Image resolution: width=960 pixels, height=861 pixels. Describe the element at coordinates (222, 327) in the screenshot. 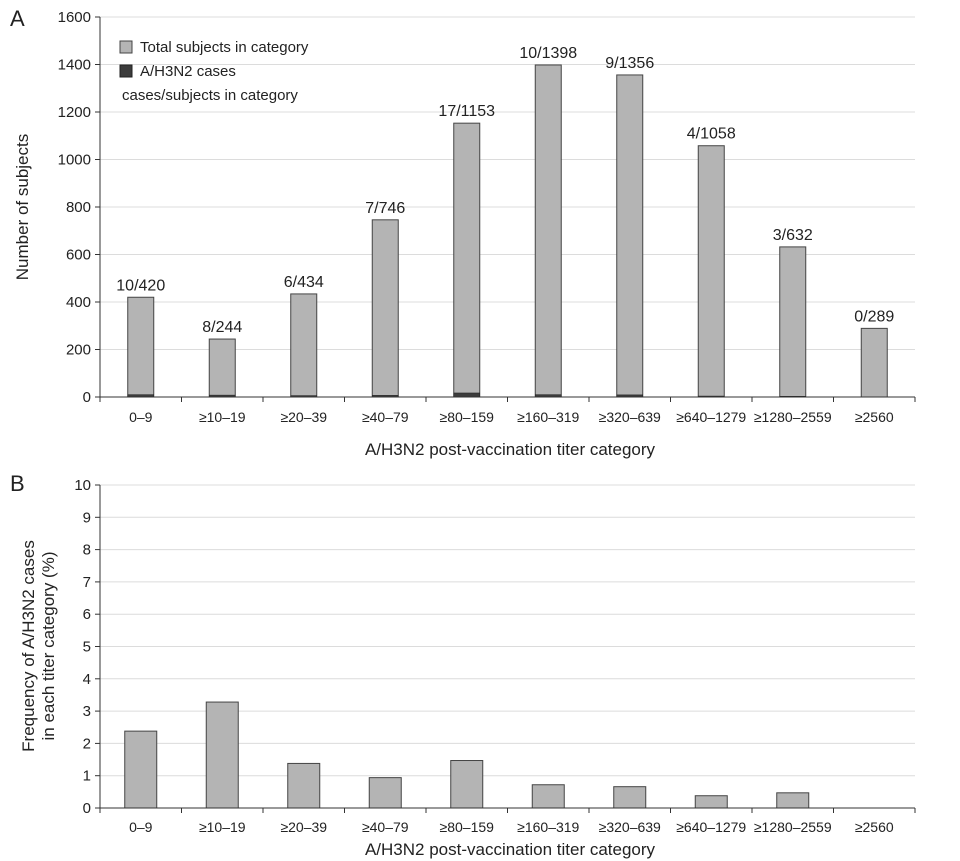

I see `data-label: 8/244` at that location.